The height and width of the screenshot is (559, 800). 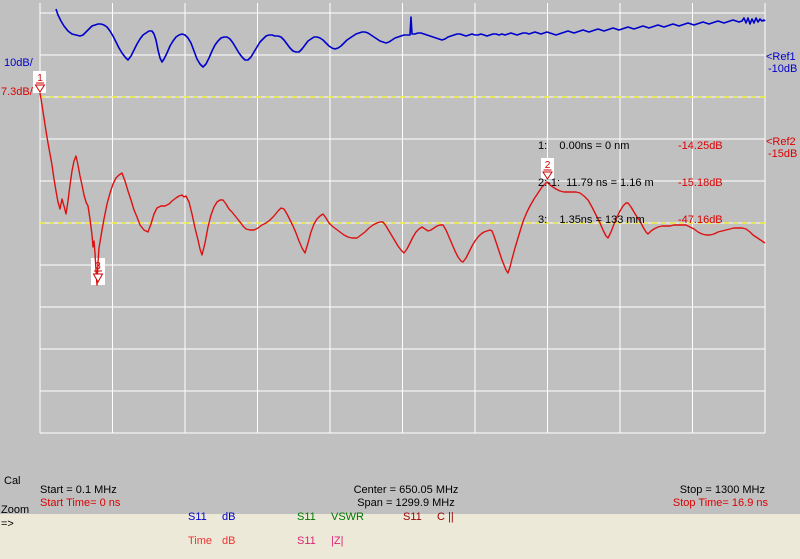 What do you see at coordinates (320, 541) in the screenshot?
I see `channel-s11-z: S11 |Z|` at bounding box center [320, 541].